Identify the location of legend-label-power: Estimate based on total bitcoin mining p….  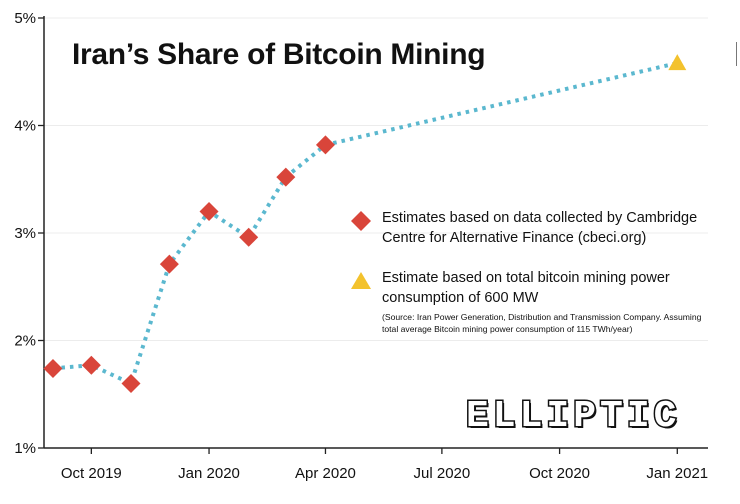
(526, 288).